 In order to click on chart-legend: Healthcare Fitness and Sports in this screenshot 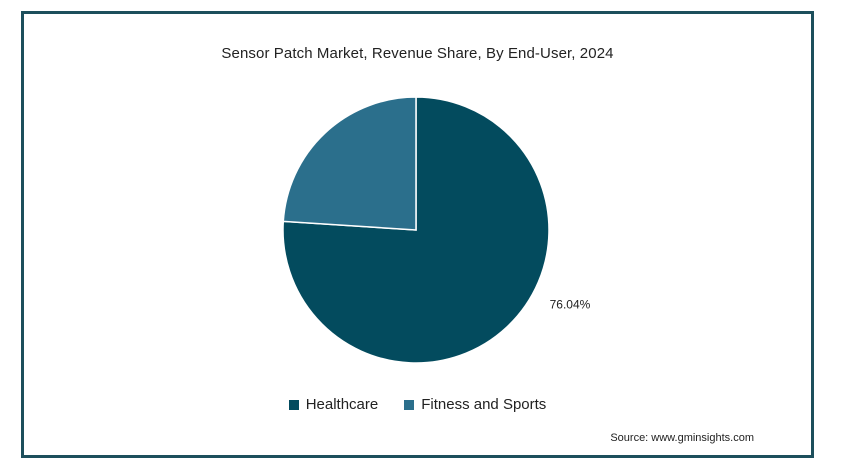, I will do `click(417, 404)`.